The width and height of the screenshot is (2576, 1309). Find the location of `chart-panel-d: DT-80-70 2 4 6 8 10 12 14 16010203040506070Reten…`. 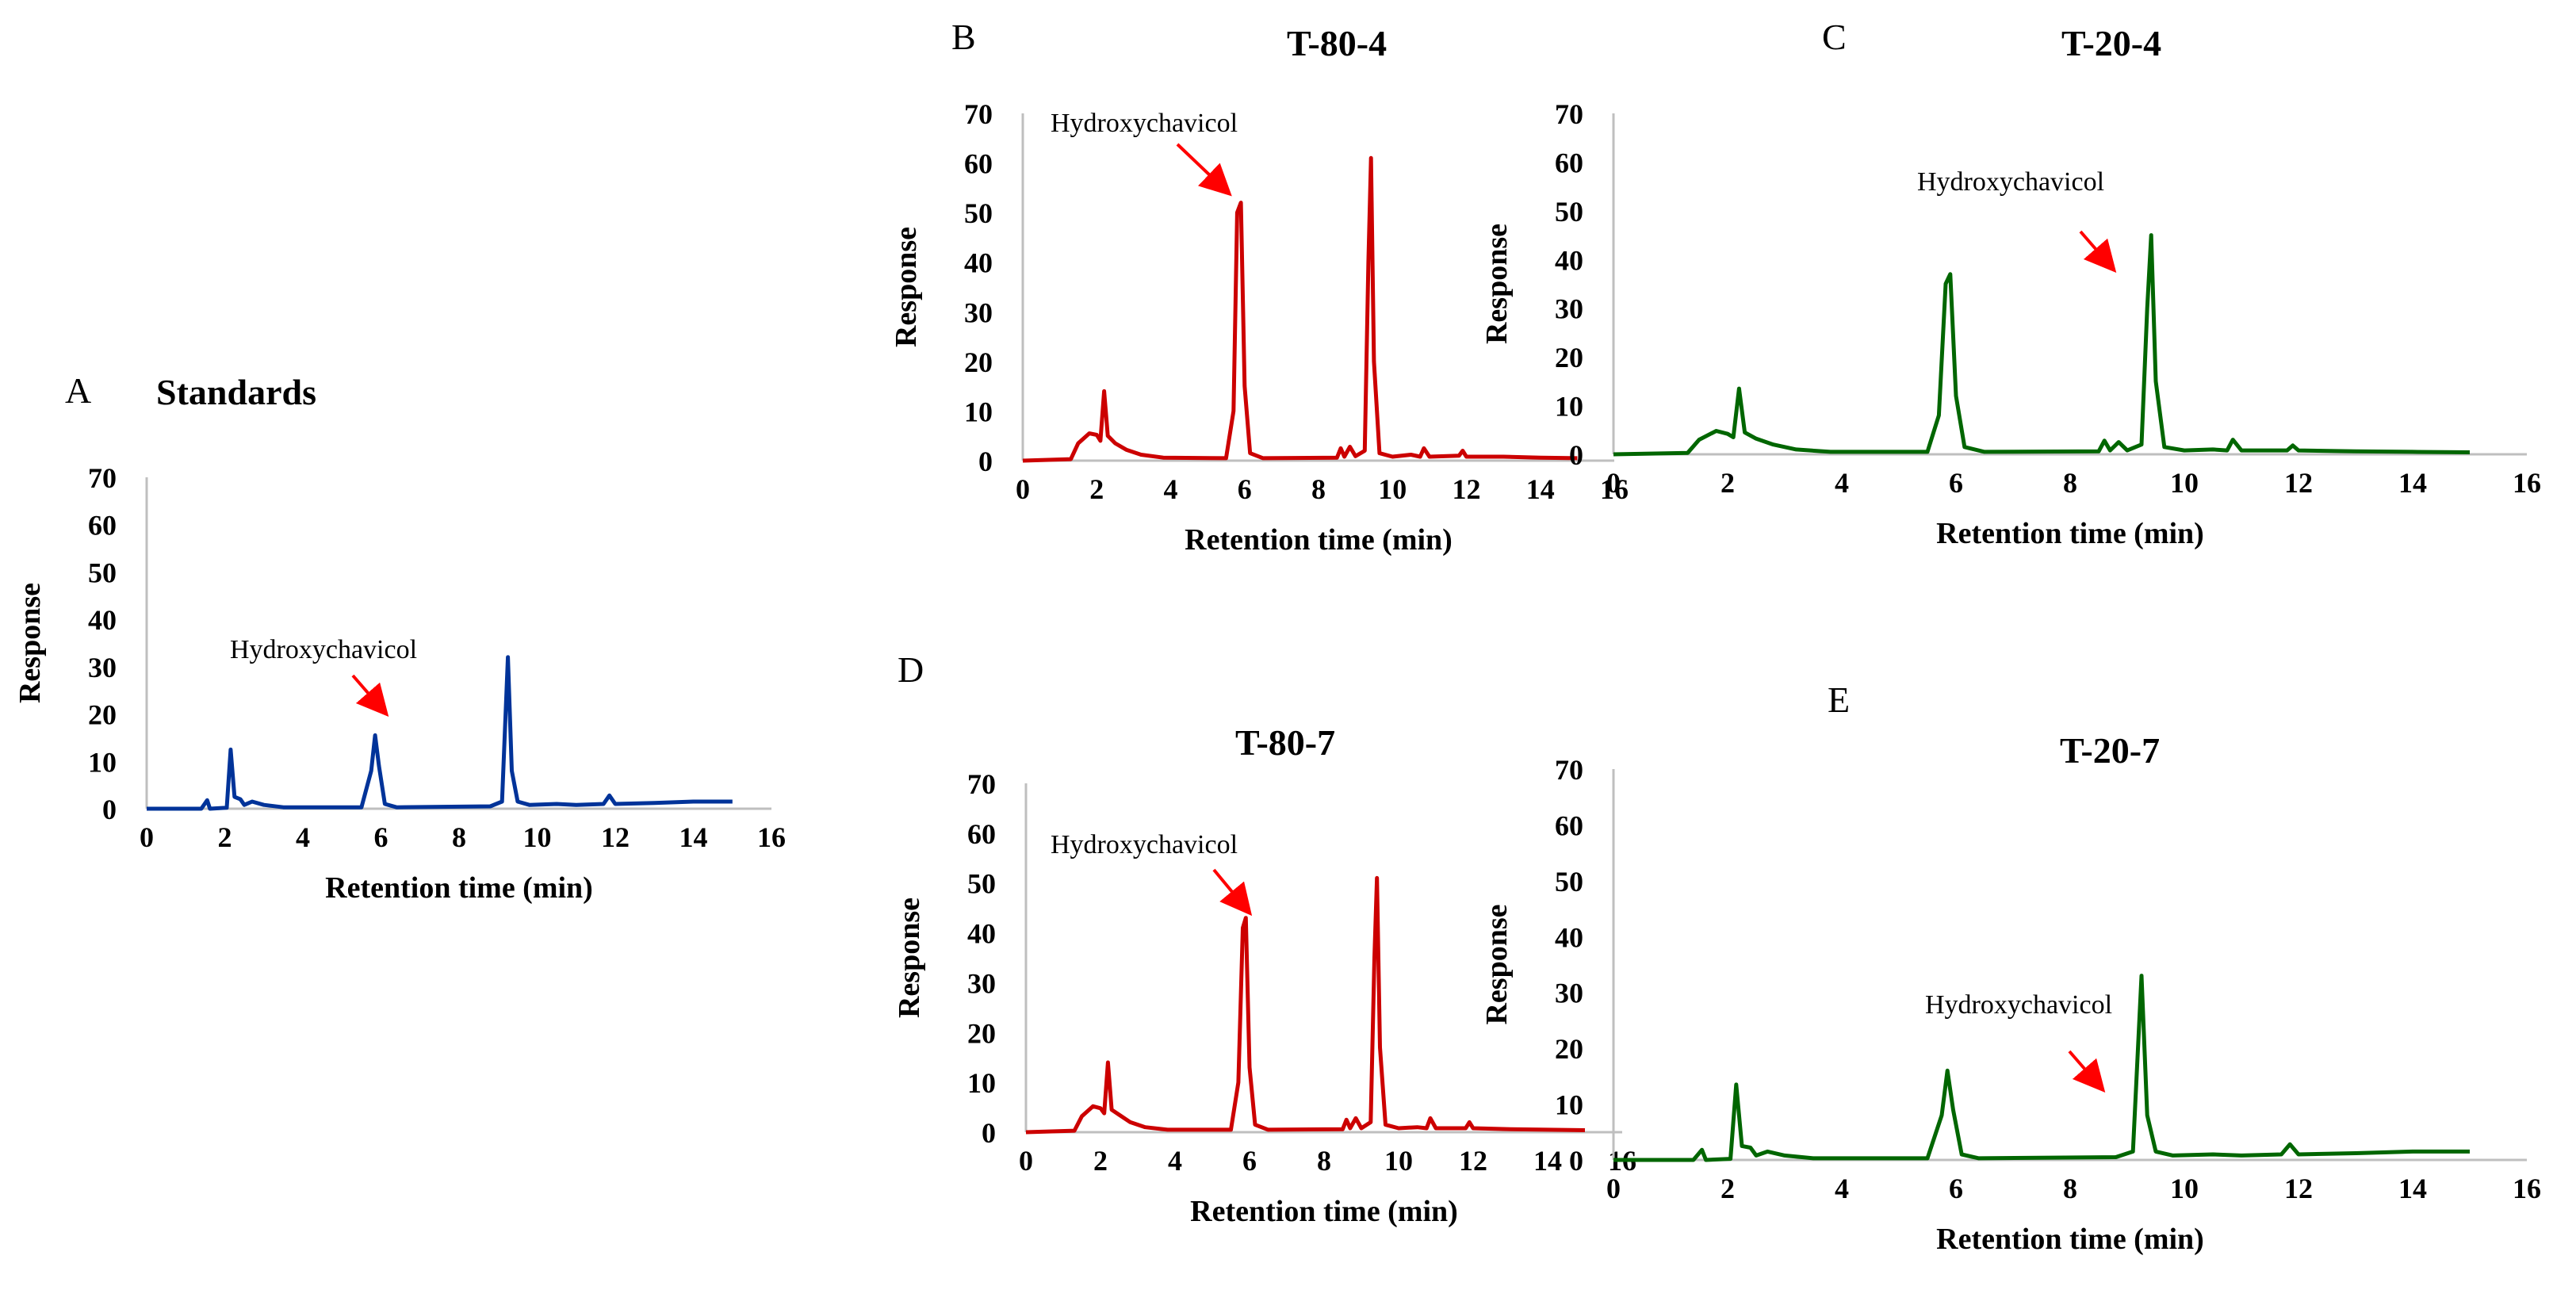

chart-panel-d: DT-80-70 2 4 6 8 10 12 14 16010203040506070Reten… is located at coordinates (1264, 938).